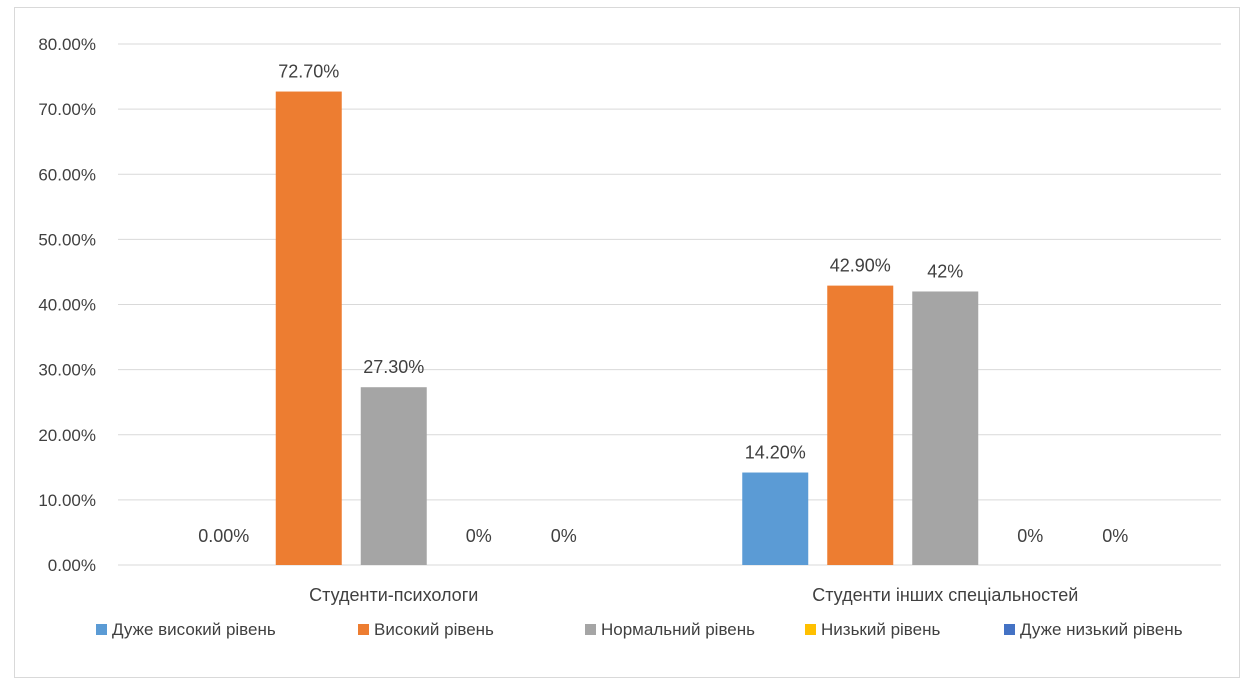  I want to click on data-label: 72.70%, so click(308, 72).